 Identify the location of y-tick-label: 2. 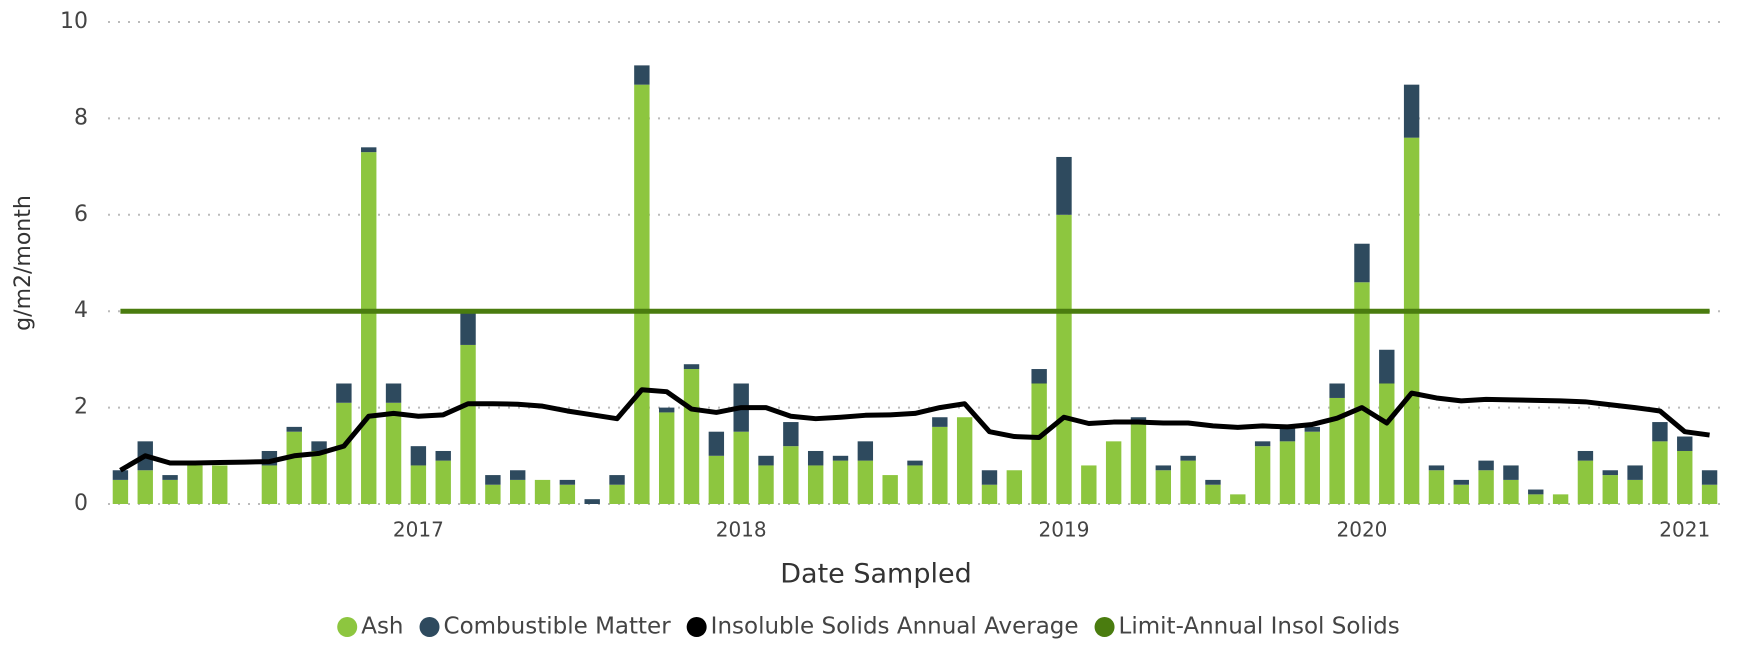
(81, 407).